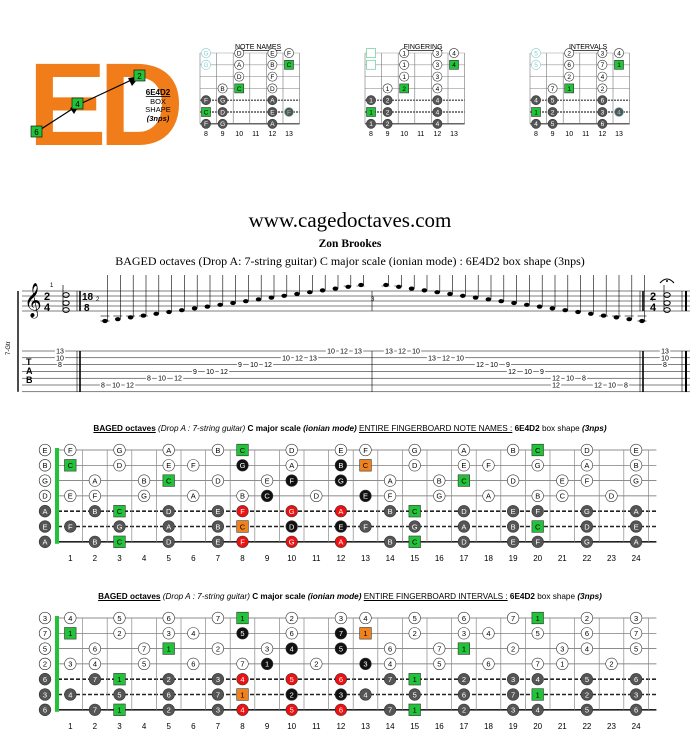  What do you see at coordinates (130, 386) in the screenshot?
I see `tab-number: 12` at bounding box center [130, 386].